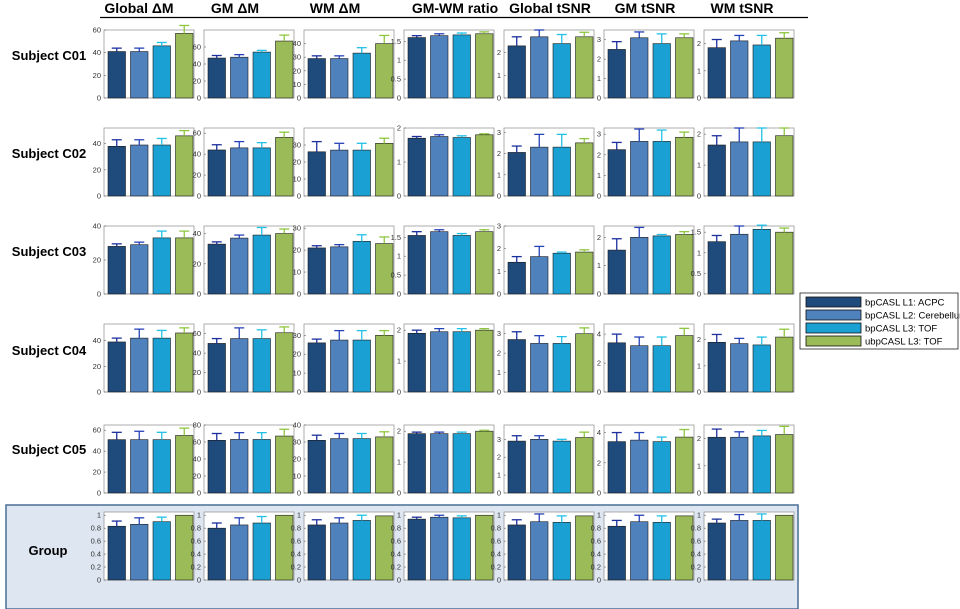 The width and height of the screenshot is (960, 609). I want to click on y-tick-label: 0.5, so click(396, 79).